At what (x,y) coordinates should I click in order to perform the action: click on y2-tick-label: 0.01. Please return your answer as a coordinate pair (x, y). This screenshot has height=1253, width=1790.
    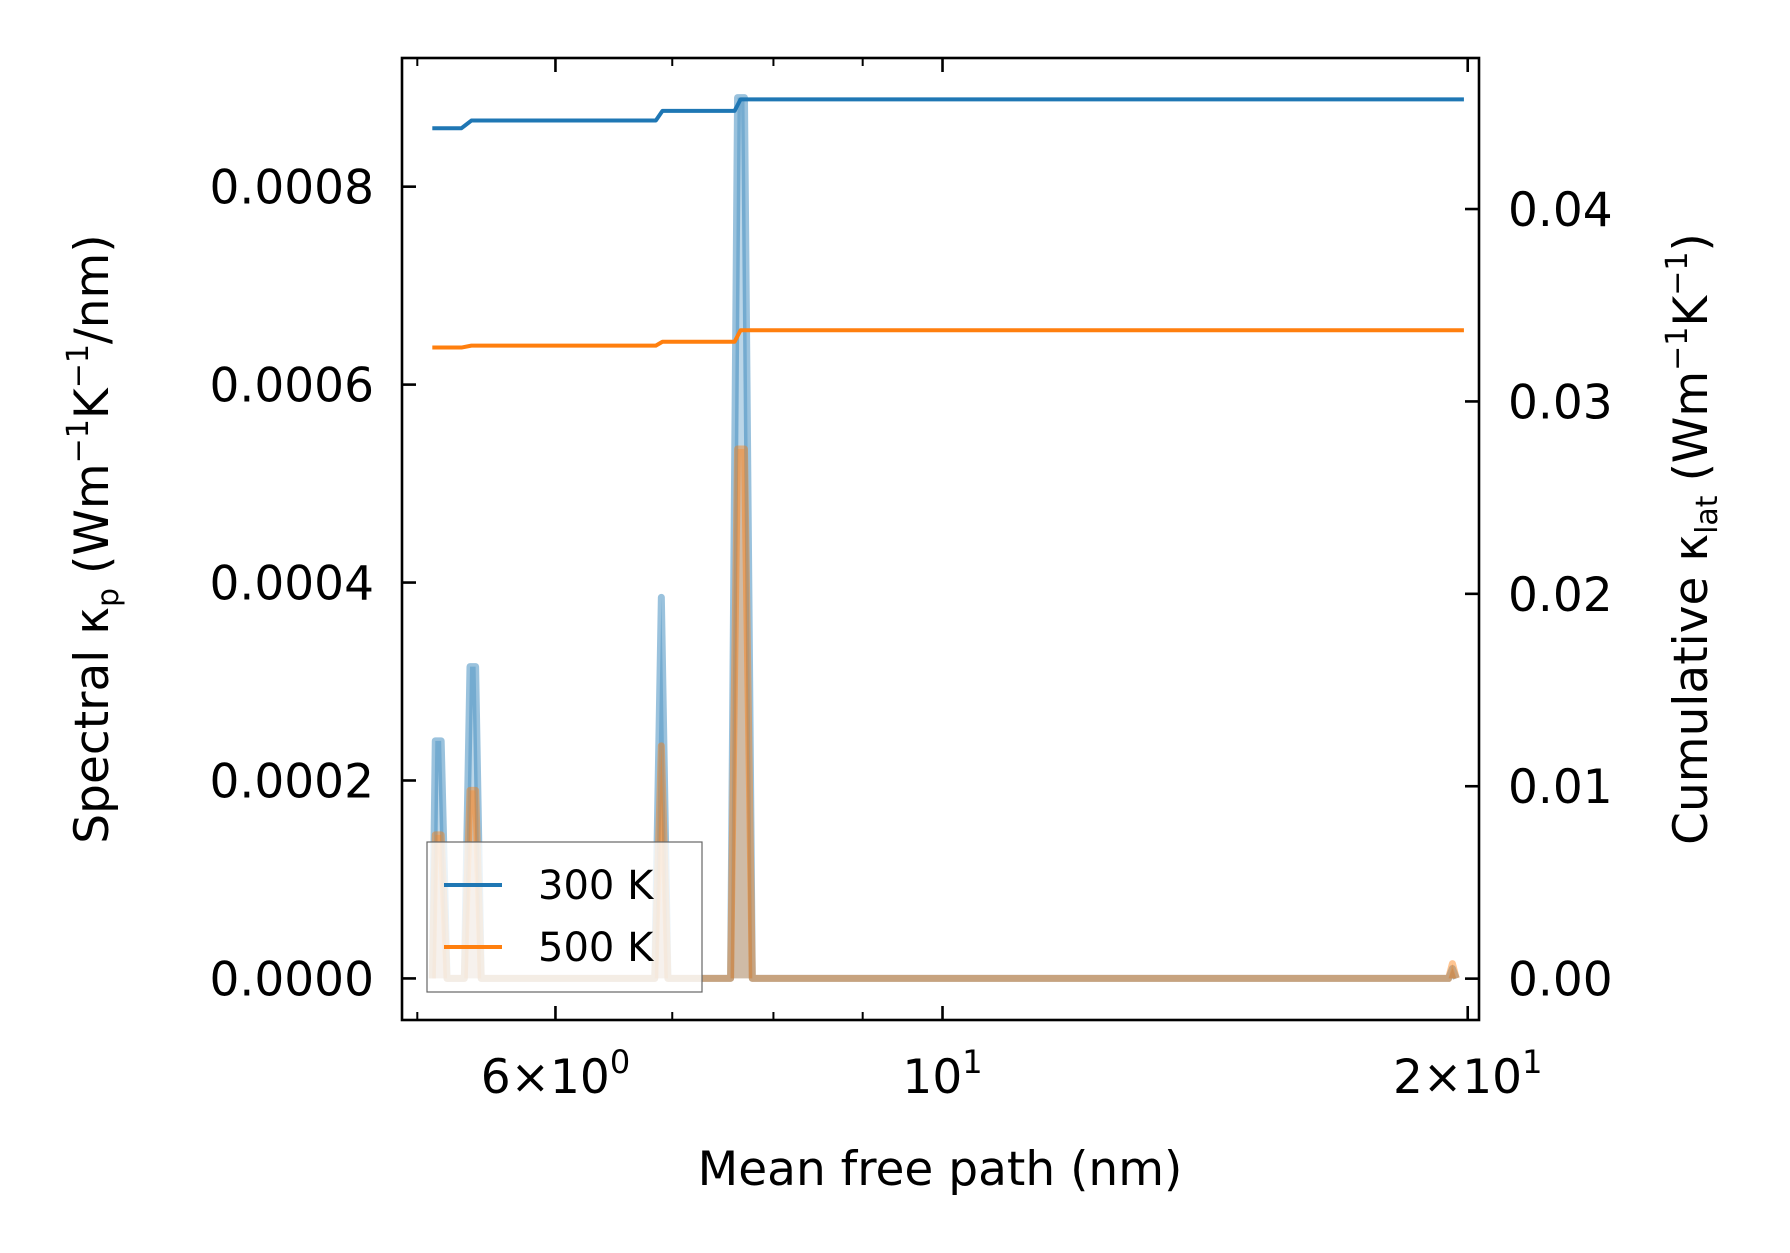
    Looking at the image, I should click on (1560, 787).